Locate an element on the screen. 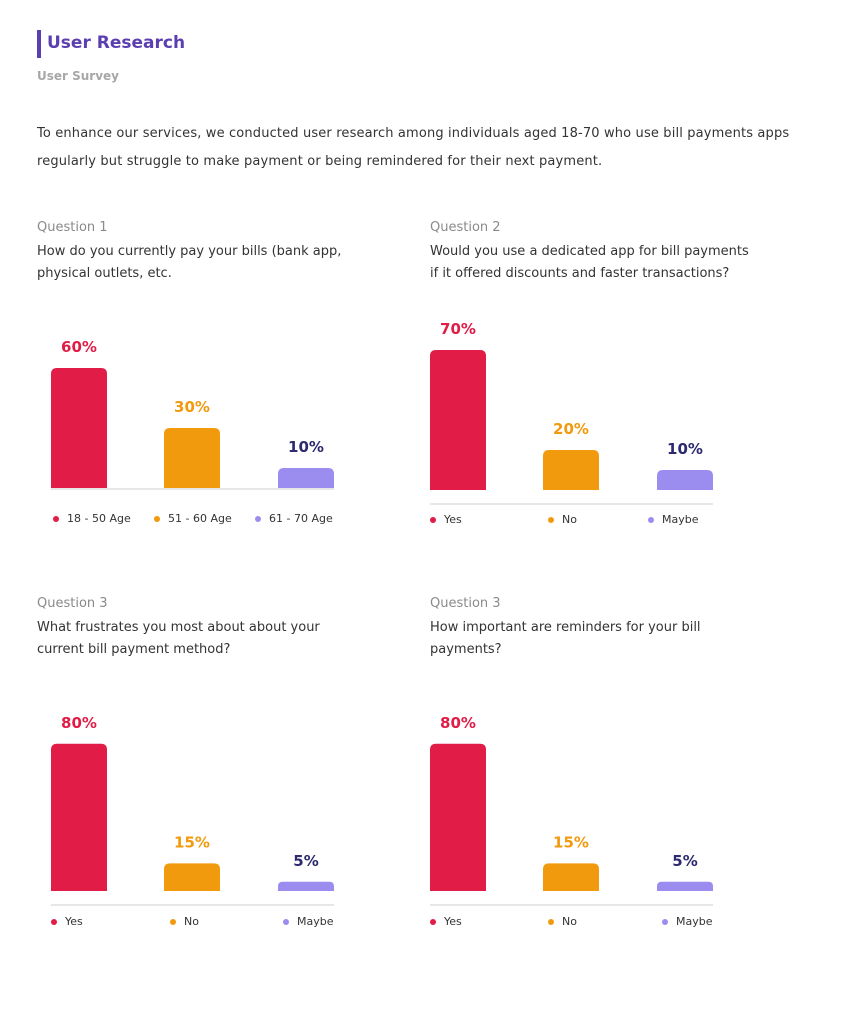 The width and height of the screenshot is (843, 1024). data-label: 70% is located at coordinates (458, 329).